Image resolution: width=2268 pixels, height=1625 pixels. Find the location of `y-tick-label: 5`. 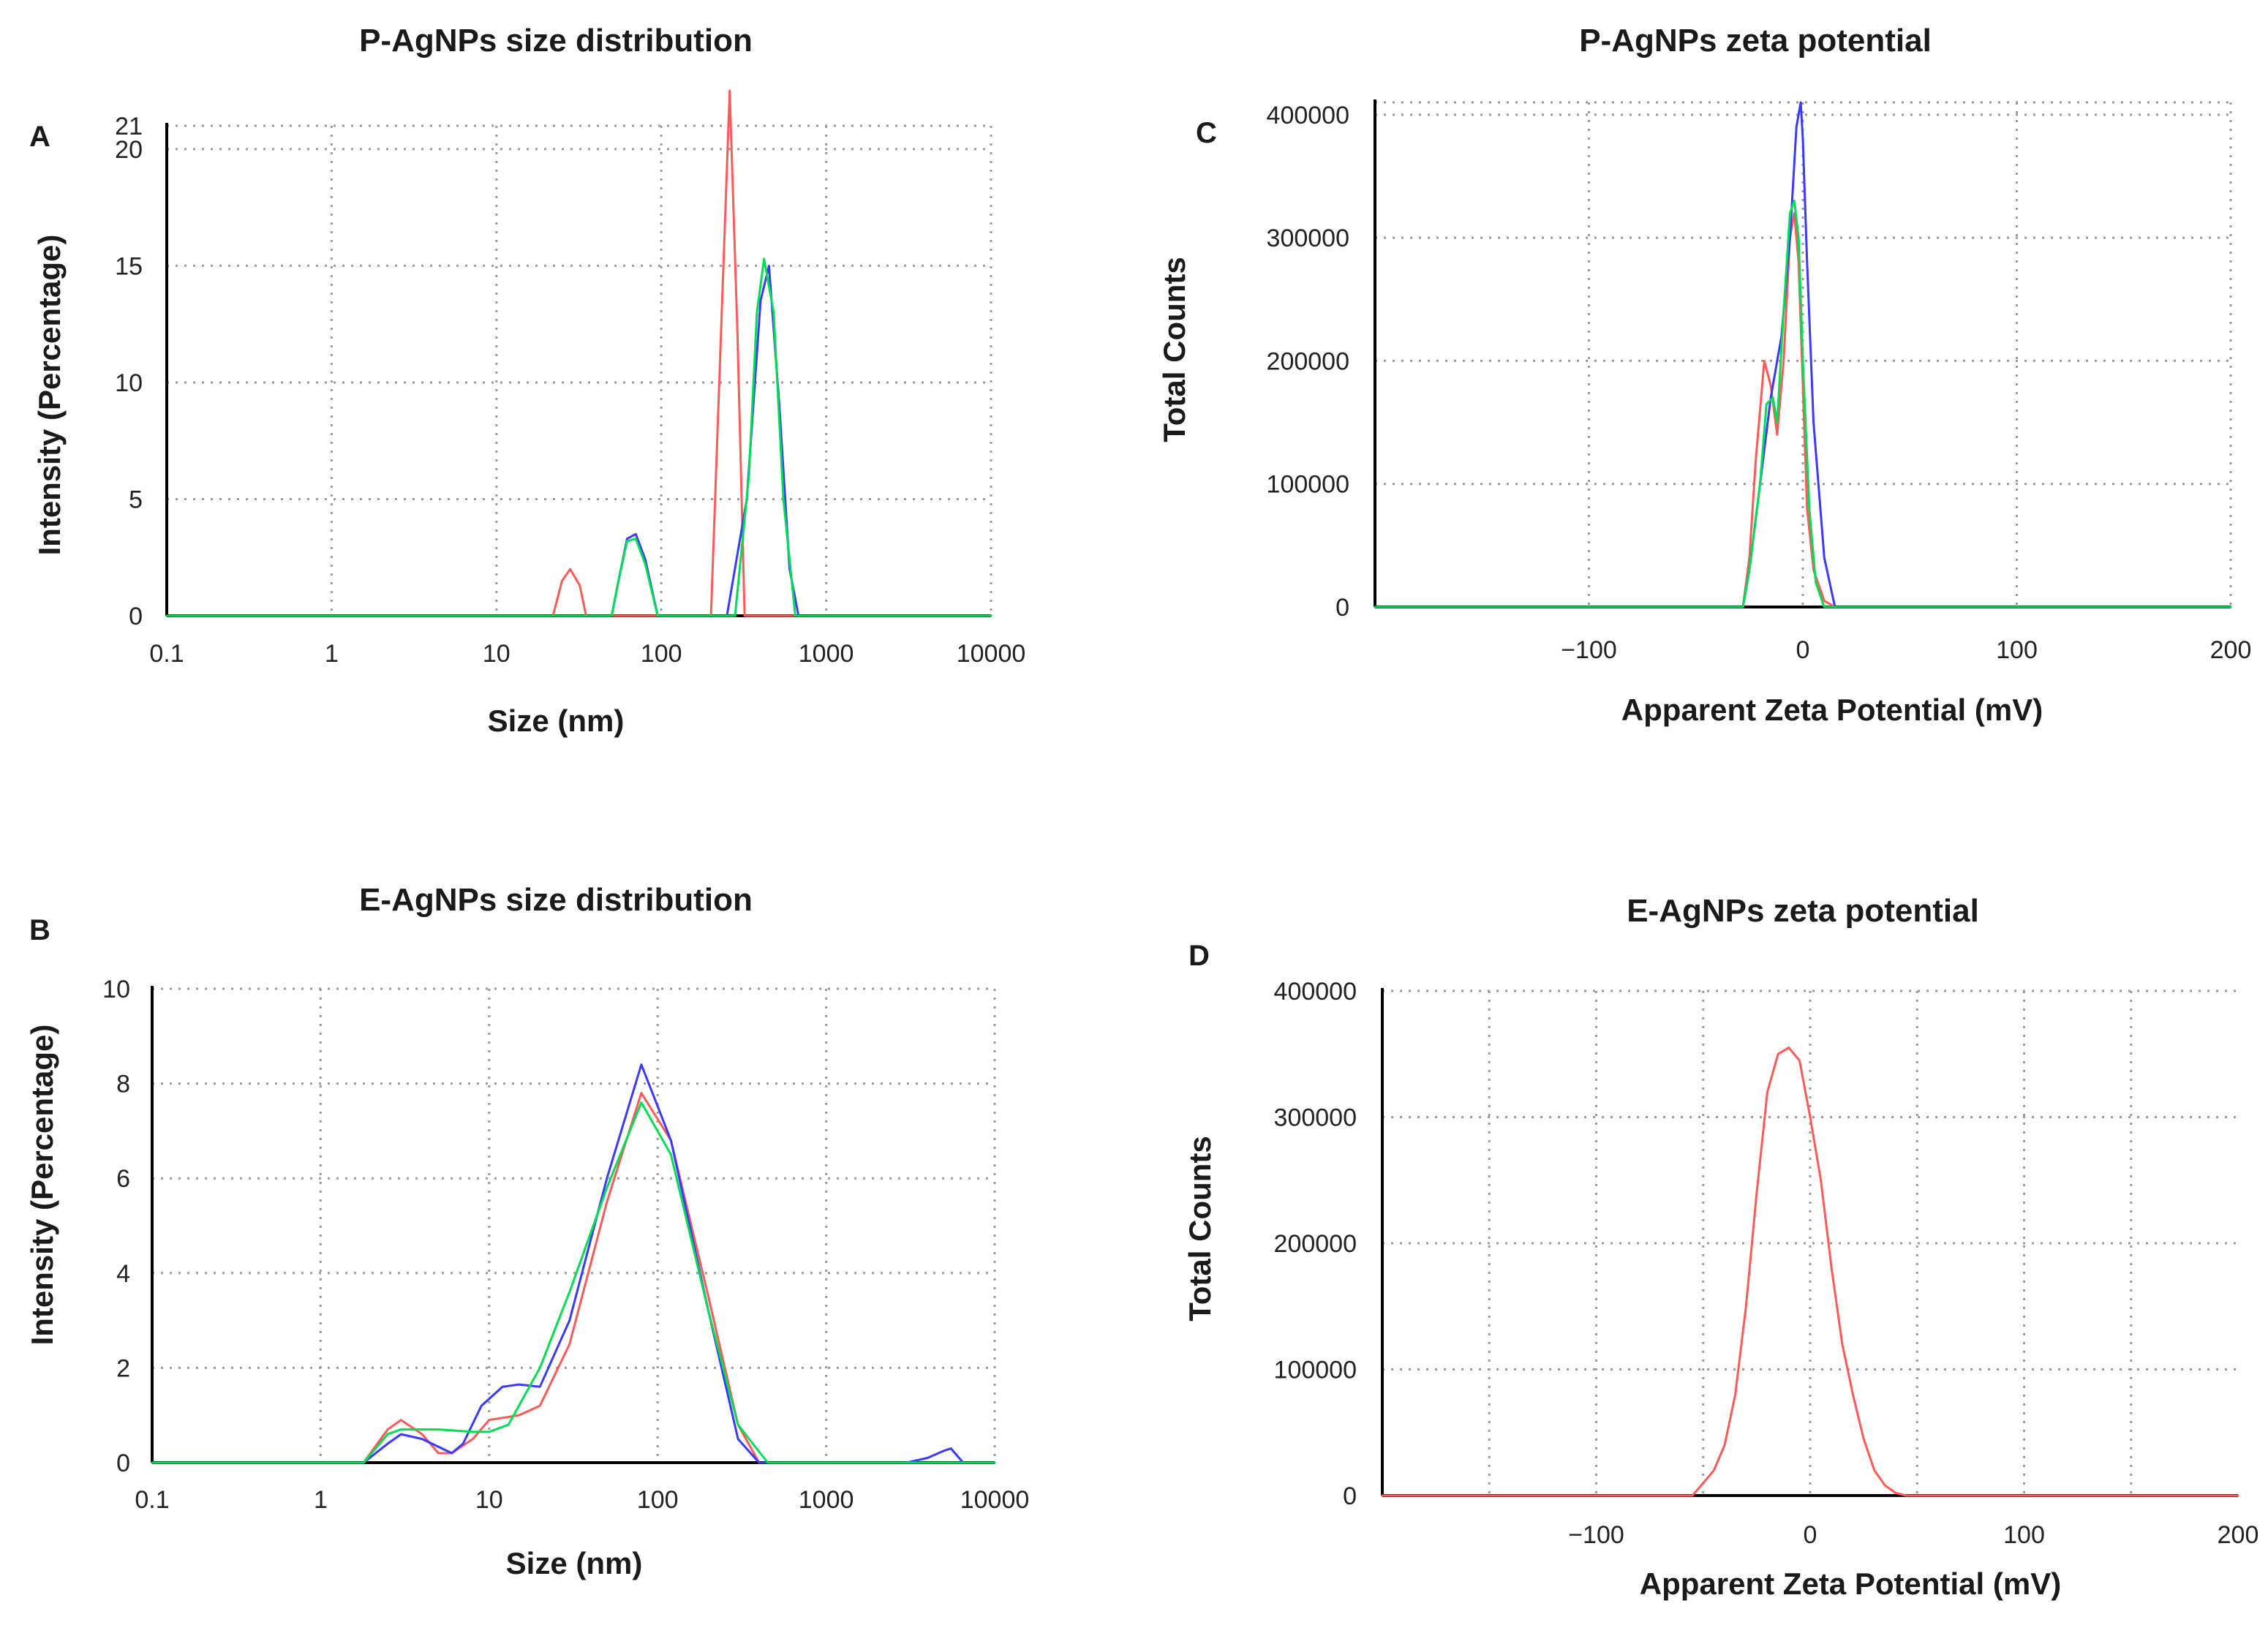

y-tick-label: 5 is located at coordinates (136, 499).